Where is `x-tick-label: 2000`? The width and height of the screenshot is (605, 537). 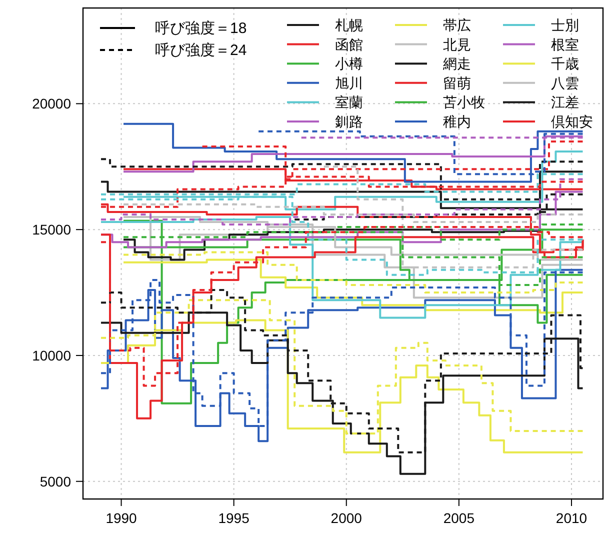
x-tick-label: 2000 is located at coordinates (346, 518).